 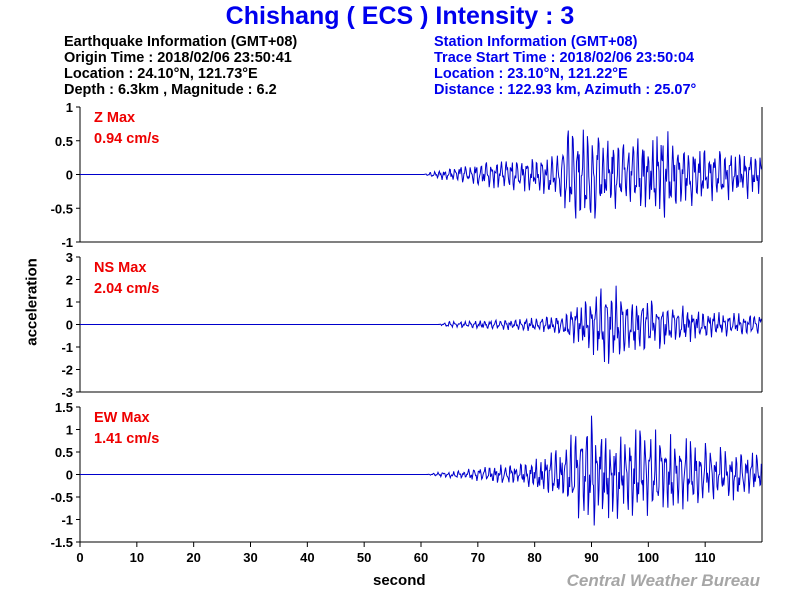 I want to click on ns-ytick-label: 3, so click(x=69, y=257).